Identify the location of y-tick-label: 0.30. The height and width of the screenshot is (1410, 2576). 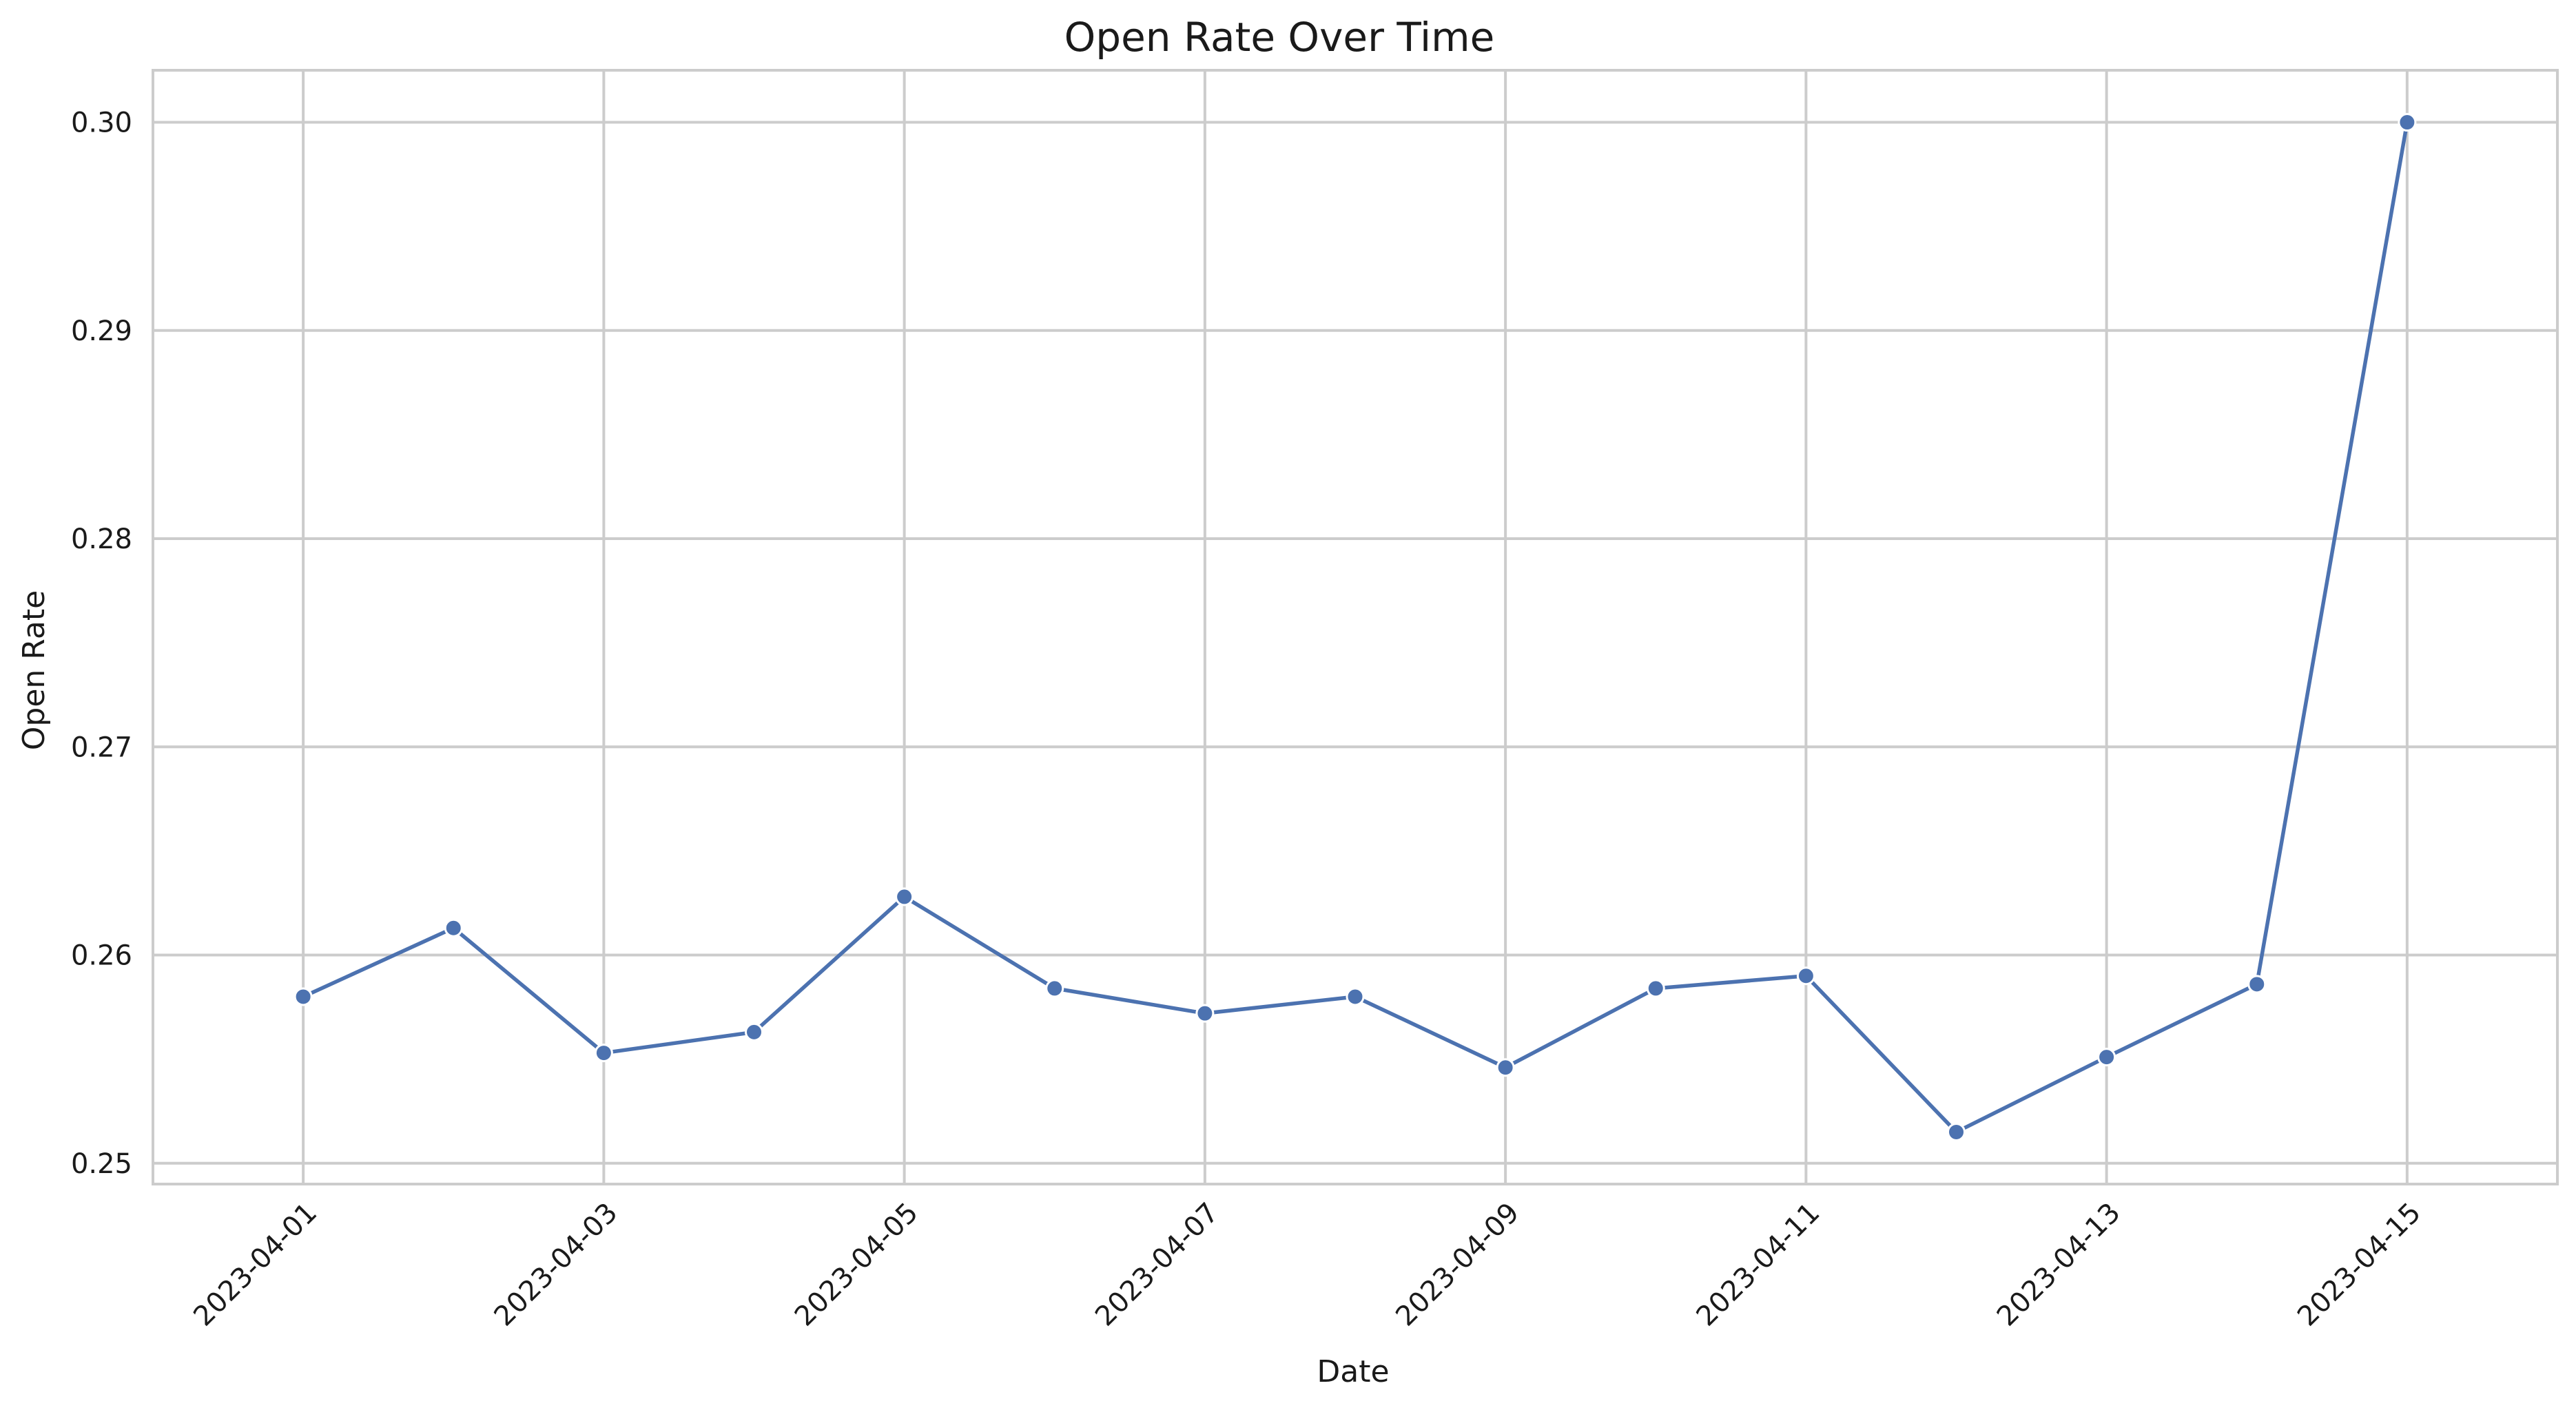
(101, 123).